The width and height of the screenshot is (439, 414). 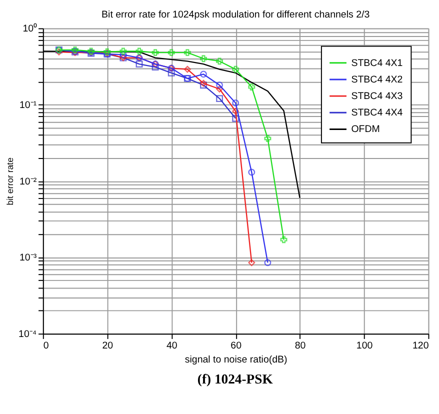 What do you see at coordinates (27, 334) in the screenshot?
I see `y-tick-label: 10⁻⁴` at bounding box center [27, 334].